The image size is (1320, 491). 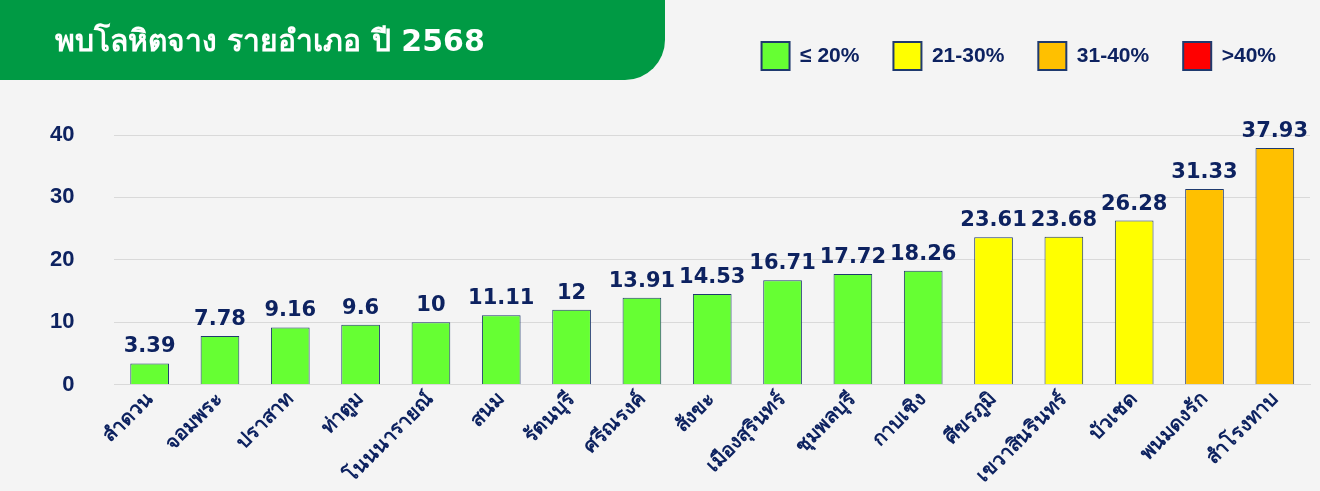 What do you see at coordinates (62, 196) in the screenshot?
I see `y-tick-label: 30` at bounding box center [62, 196].